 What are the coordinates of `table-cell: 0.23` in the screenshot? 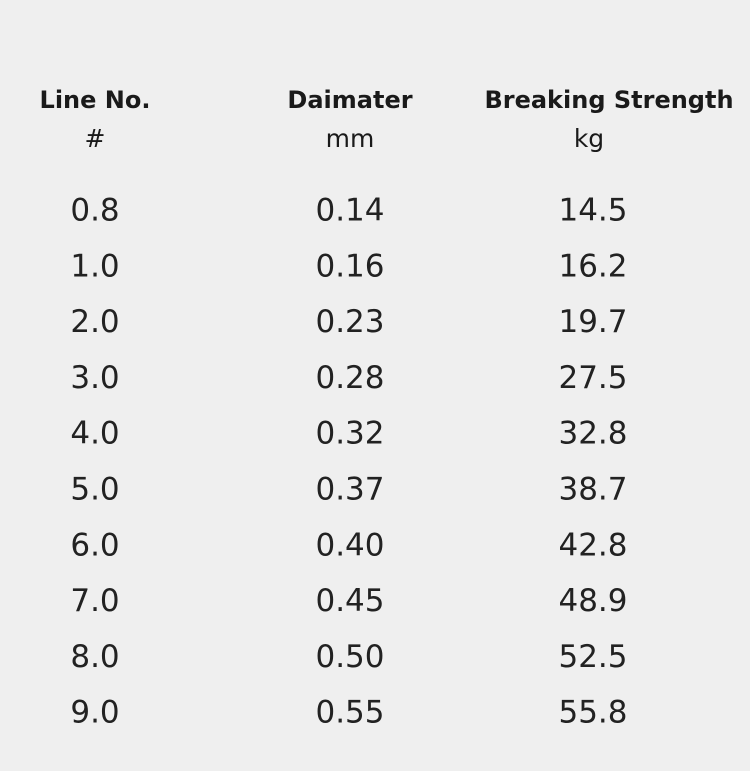 It's located at (349, 322).